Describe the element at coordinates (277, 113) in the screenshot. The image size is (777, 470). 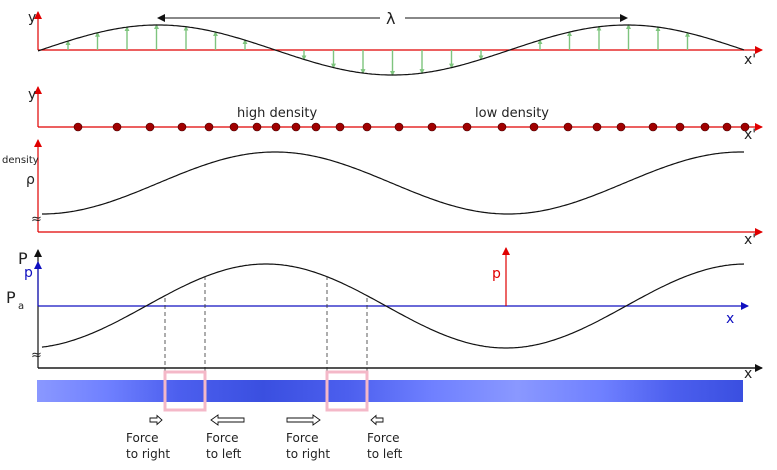
I see `high-density-label: high density` at that location.